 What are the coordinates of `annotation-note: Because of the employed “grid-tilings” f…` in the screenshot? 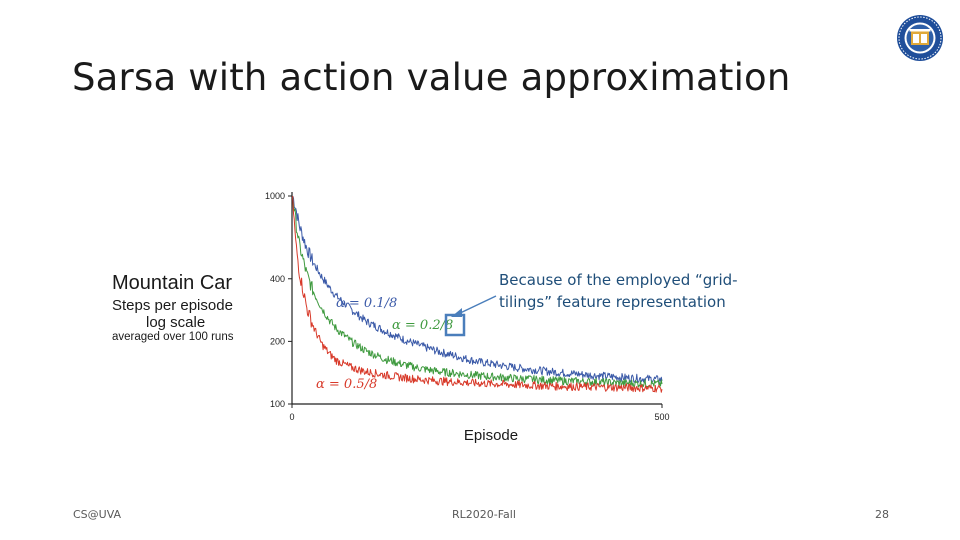 It's located at (618, 291).